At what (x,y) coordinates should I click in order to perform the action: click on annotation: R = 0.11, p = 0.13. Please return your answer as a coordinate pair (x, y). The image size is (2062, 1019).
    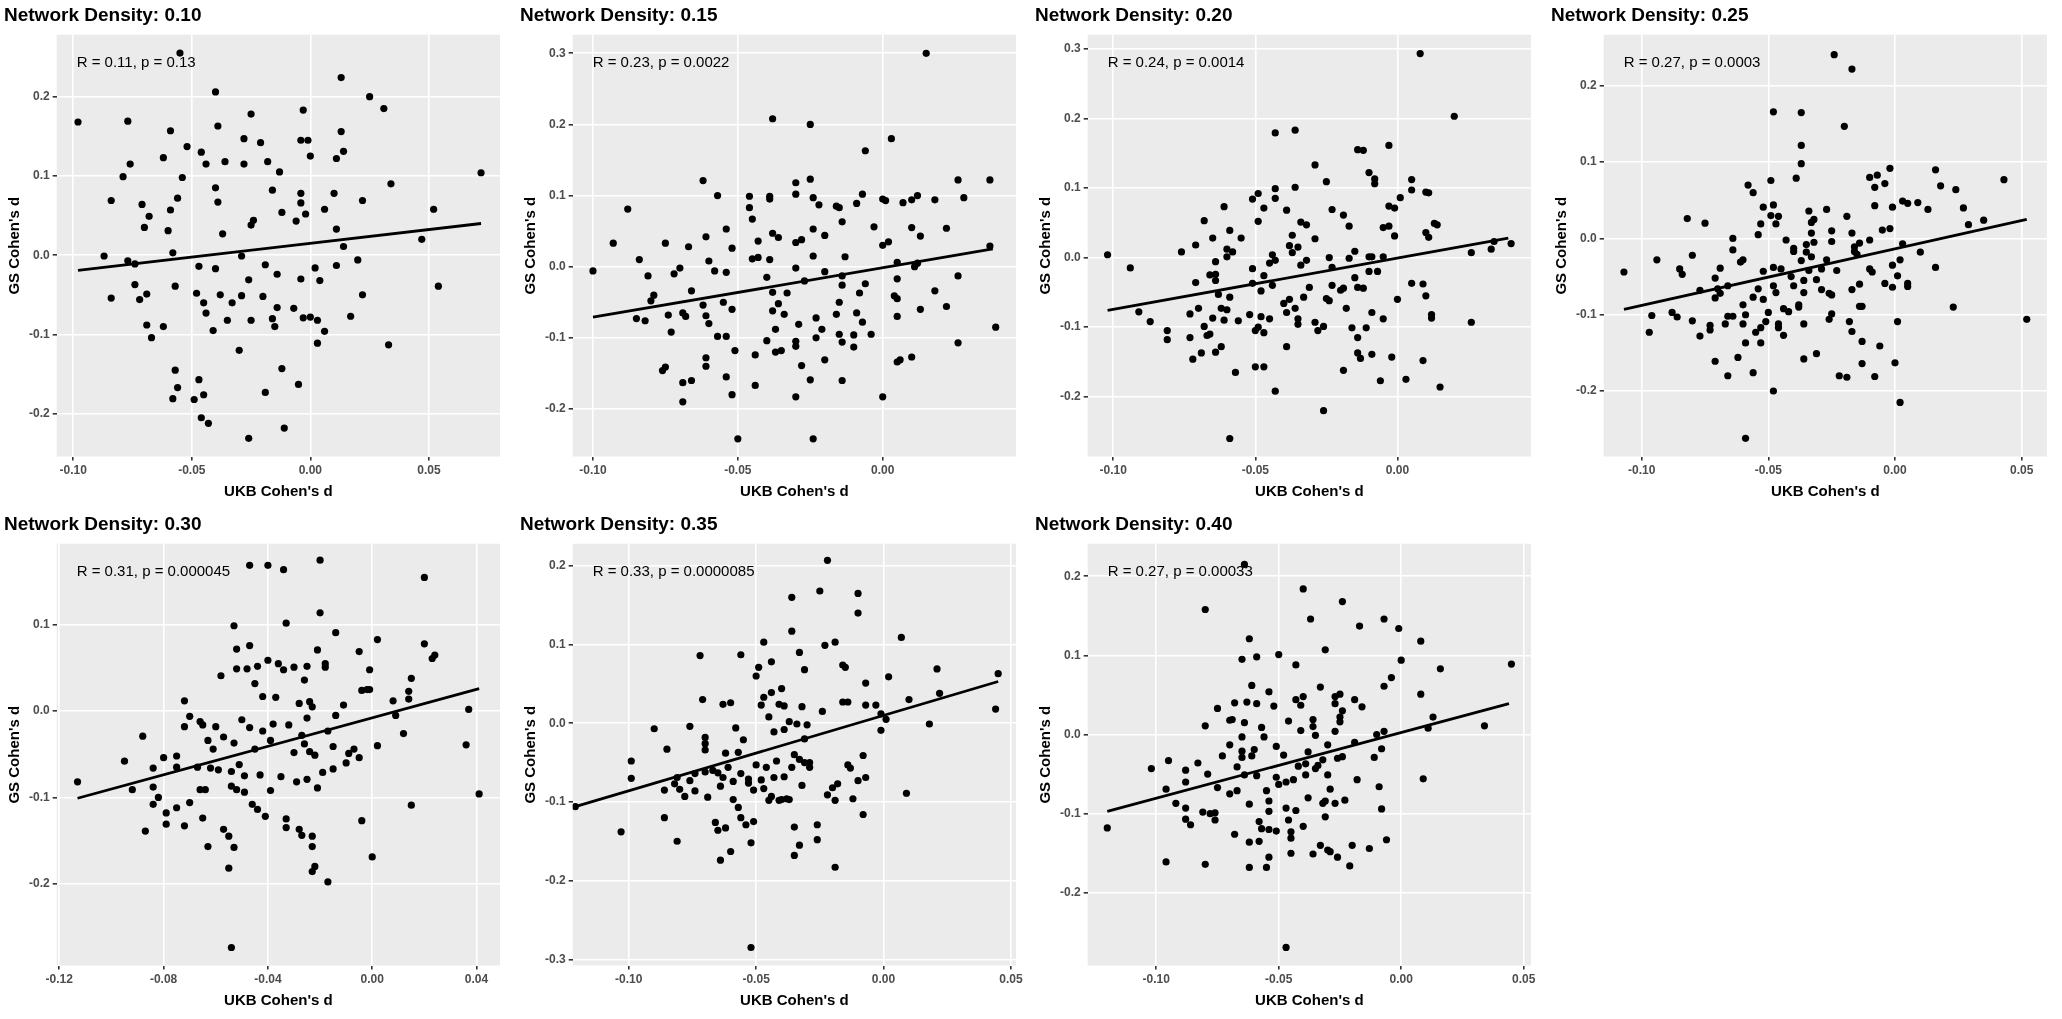
    Looking at the image, I should click on (136, 61).